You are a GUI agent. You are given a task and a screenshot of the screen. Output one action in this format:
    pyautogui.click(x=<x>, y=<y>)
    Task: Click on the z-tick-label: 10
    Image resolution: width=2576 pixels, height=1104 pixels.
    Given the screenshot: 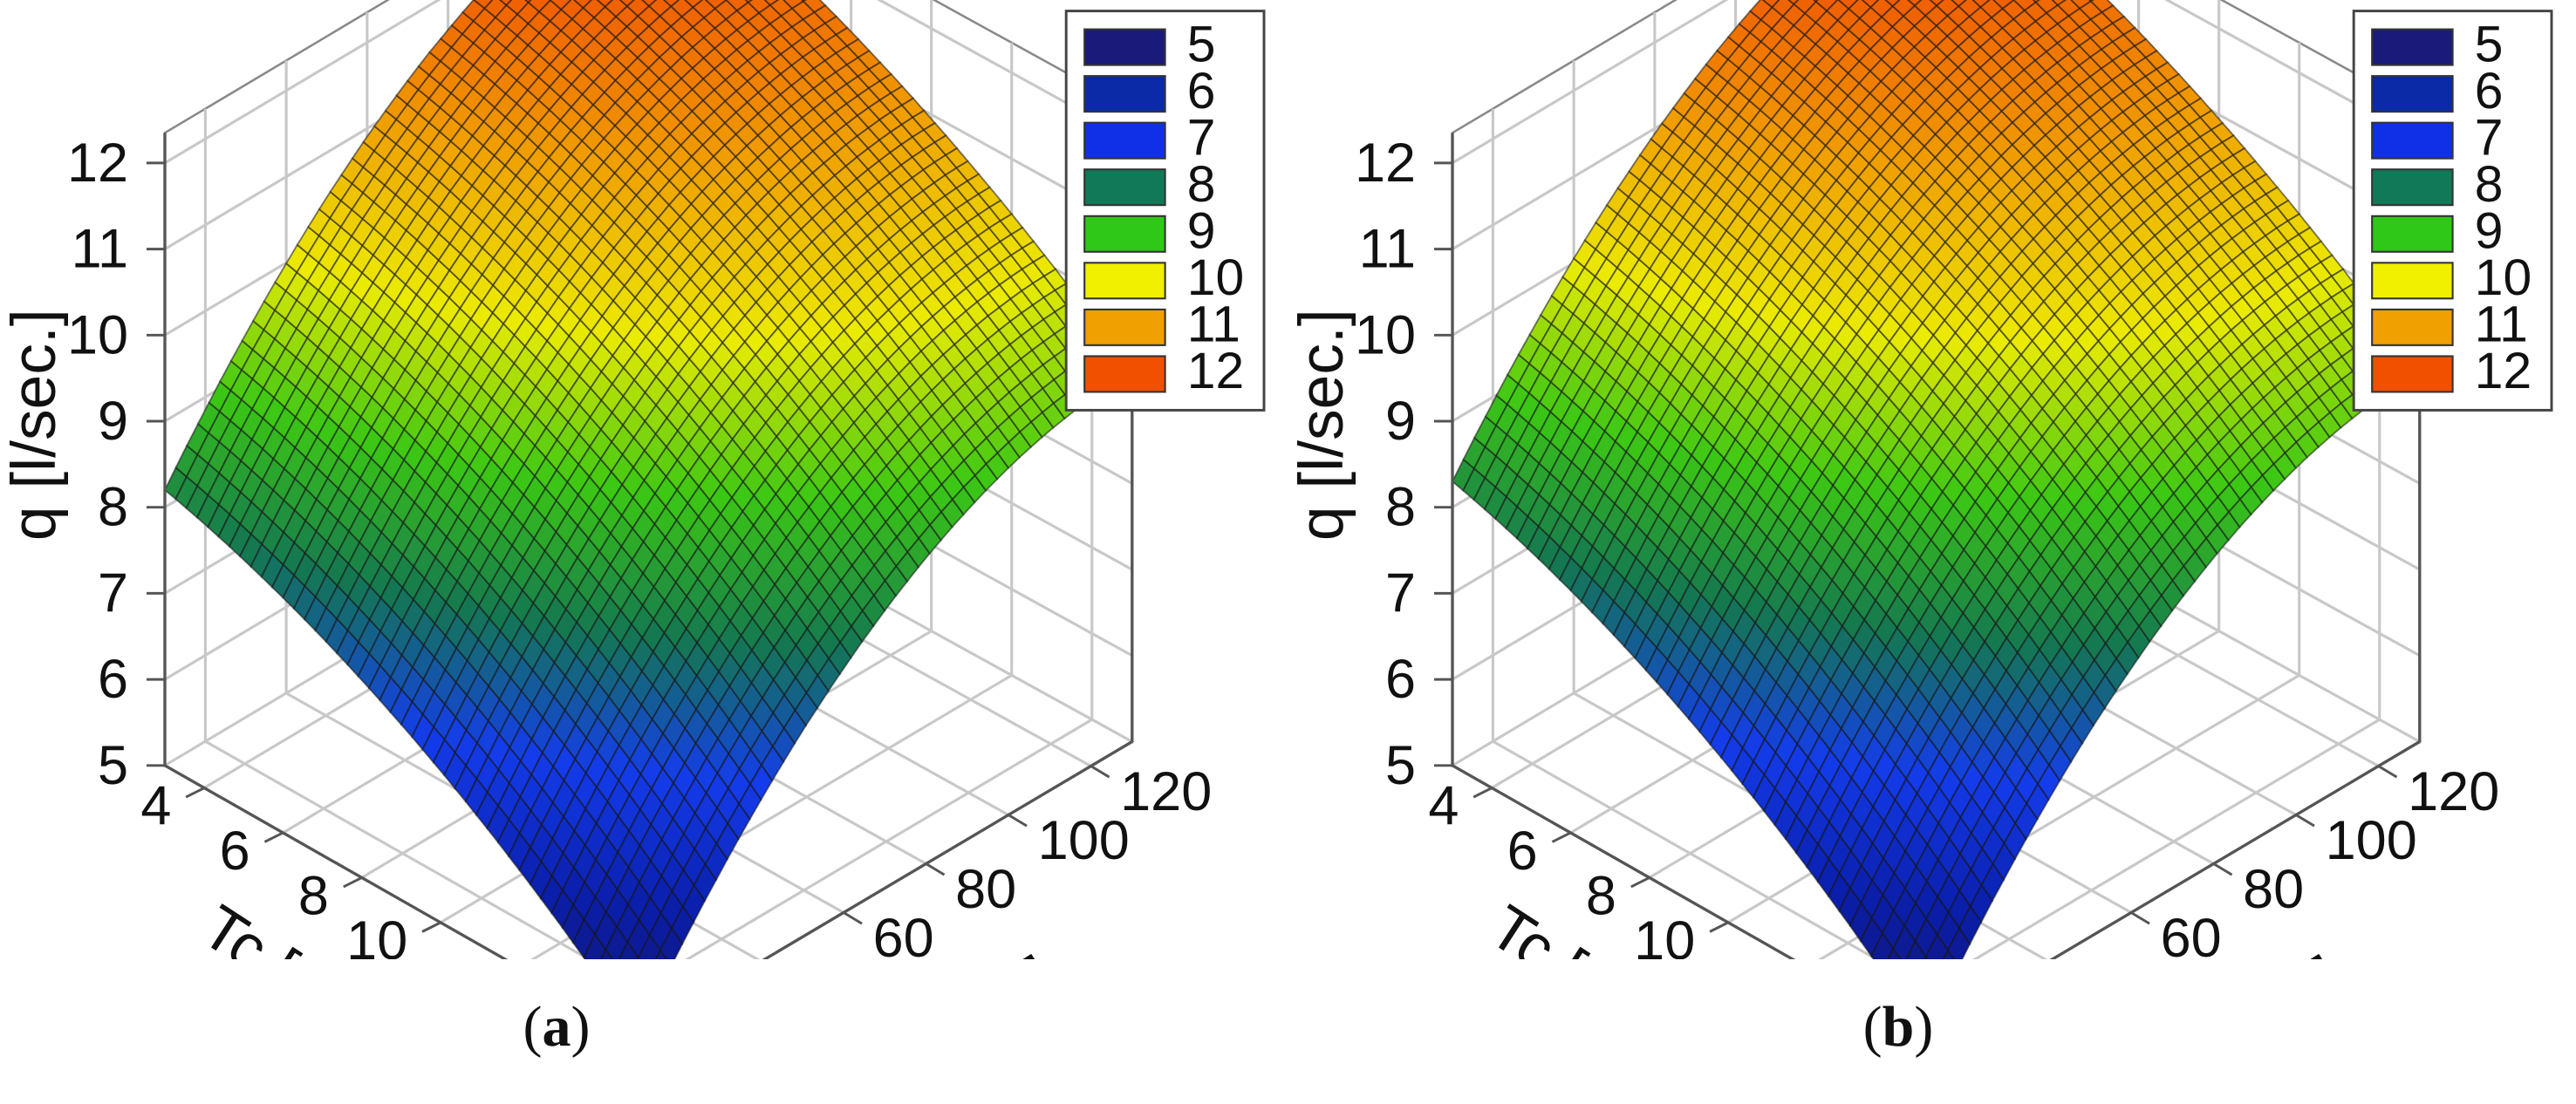 What is the action you would take?
    pyautogui.click(x=97, y=334)
    